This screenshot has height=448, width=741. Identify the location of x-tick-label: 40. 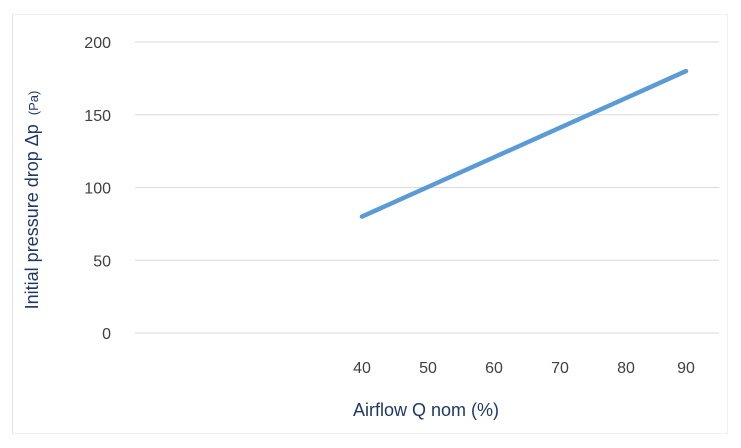
(362, 368).